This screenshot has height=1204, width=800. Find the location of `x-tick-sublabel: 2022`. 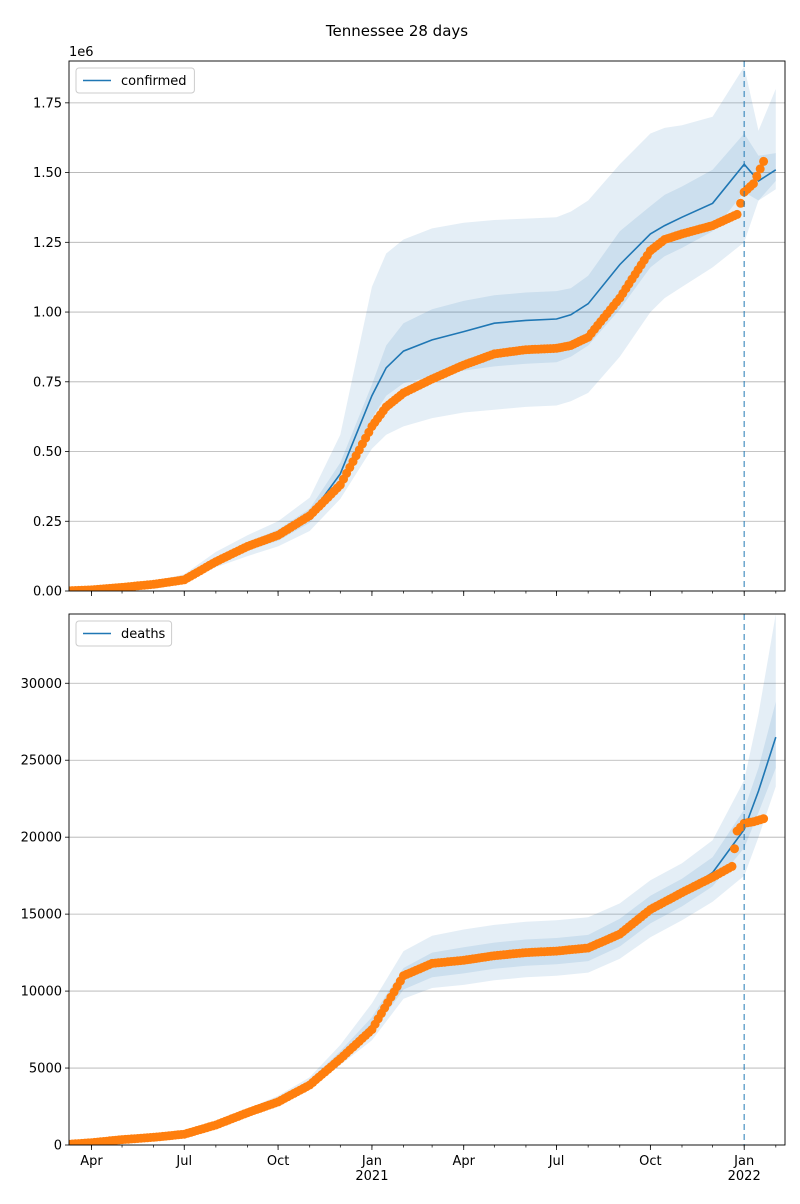

x-tick-sublabel: 2022 is located at coordinates (744, 1176).